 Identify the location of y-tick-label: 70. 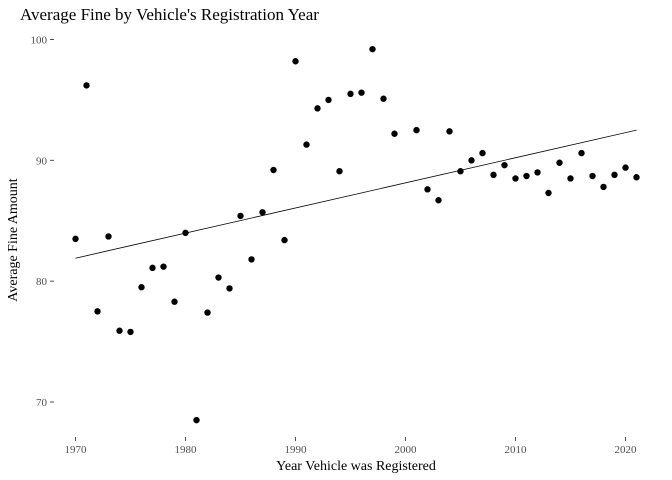
(42, 403).